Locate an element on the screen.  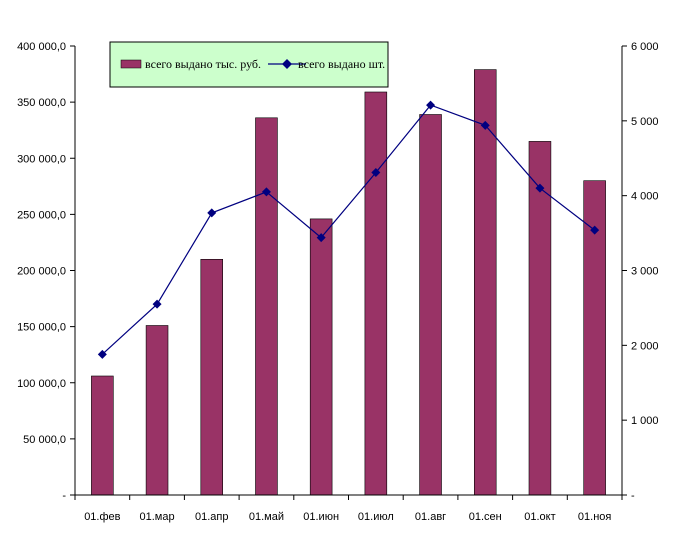
x-tick-label-3: 01.апр is located at coordinates (211, 517).